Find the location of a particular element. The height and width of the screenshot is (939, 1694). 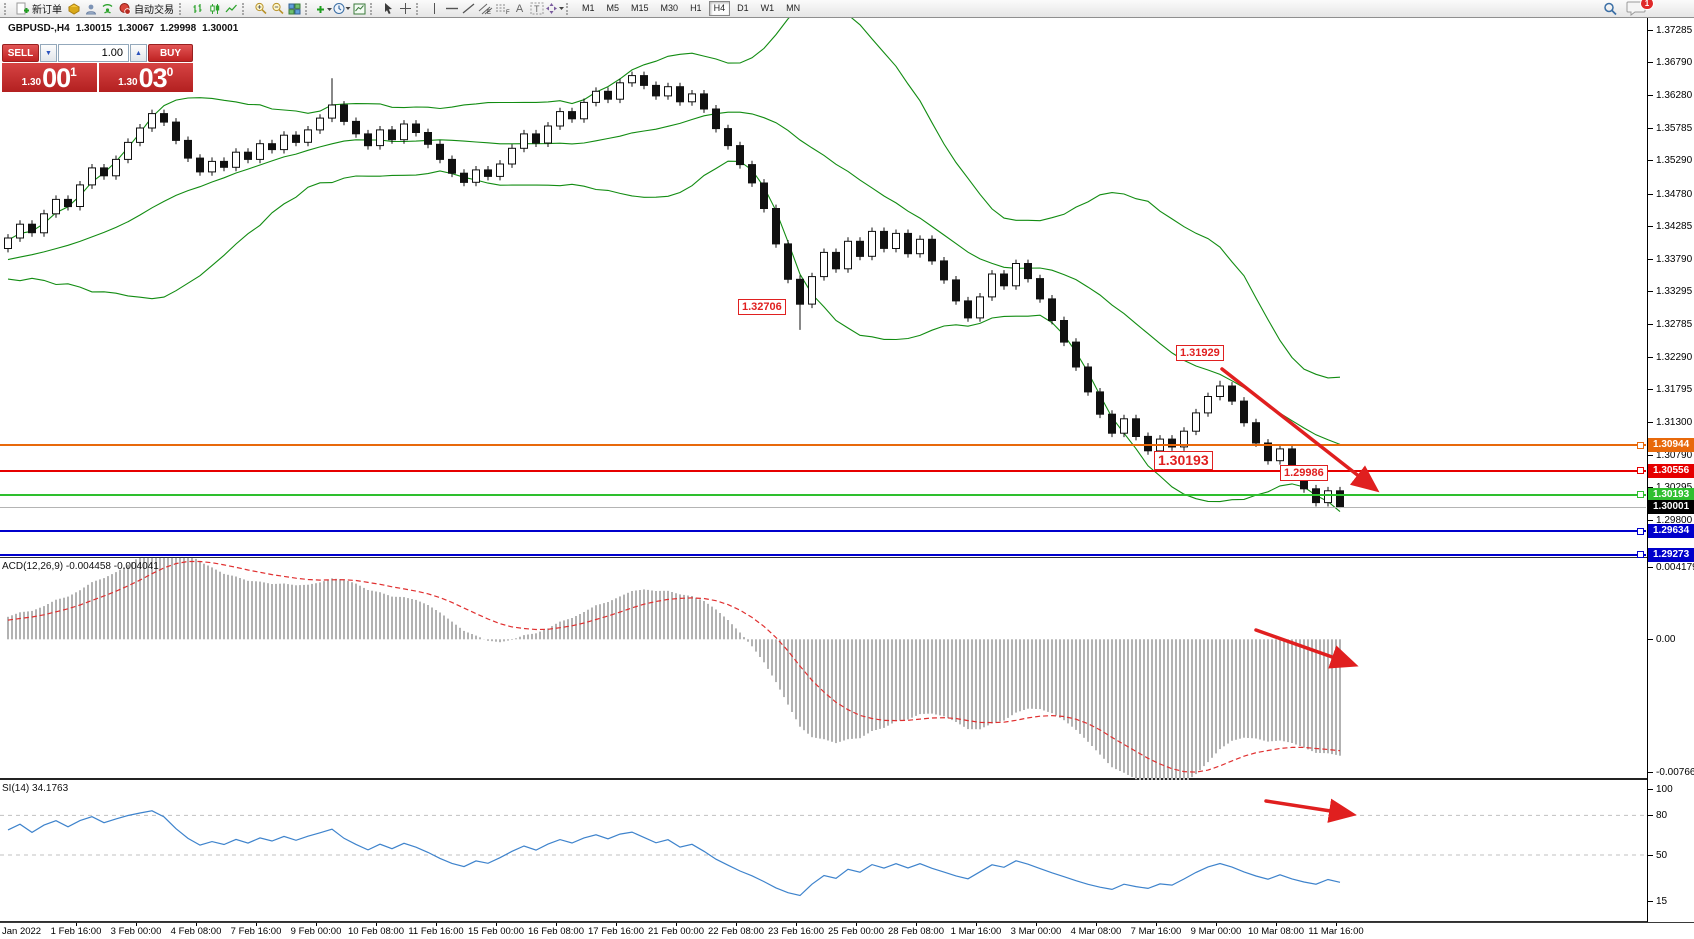

horizontal-line-tool-icon is located at coordinates (451, 8).